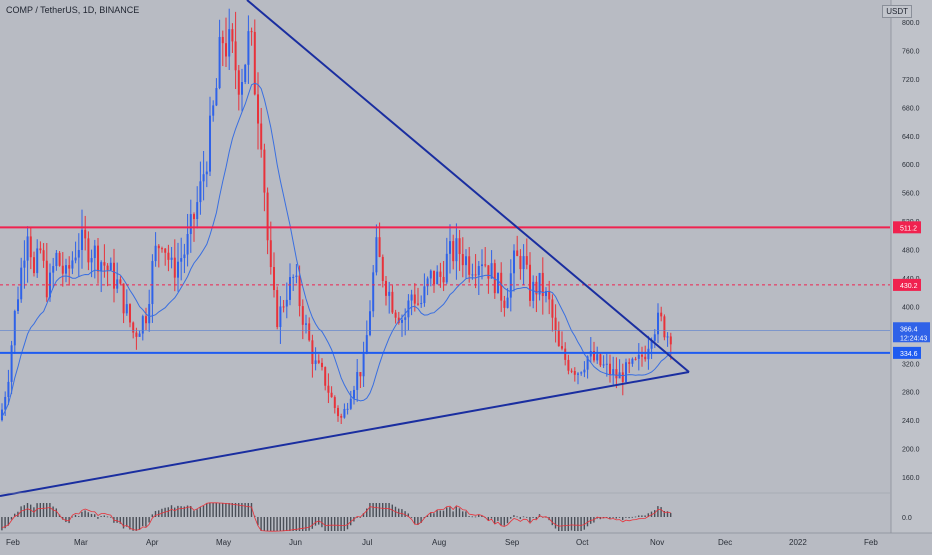  Describe the element at coordinates (798, 542) in the screenshot. I see `time-tick-label: 2022` at that location.